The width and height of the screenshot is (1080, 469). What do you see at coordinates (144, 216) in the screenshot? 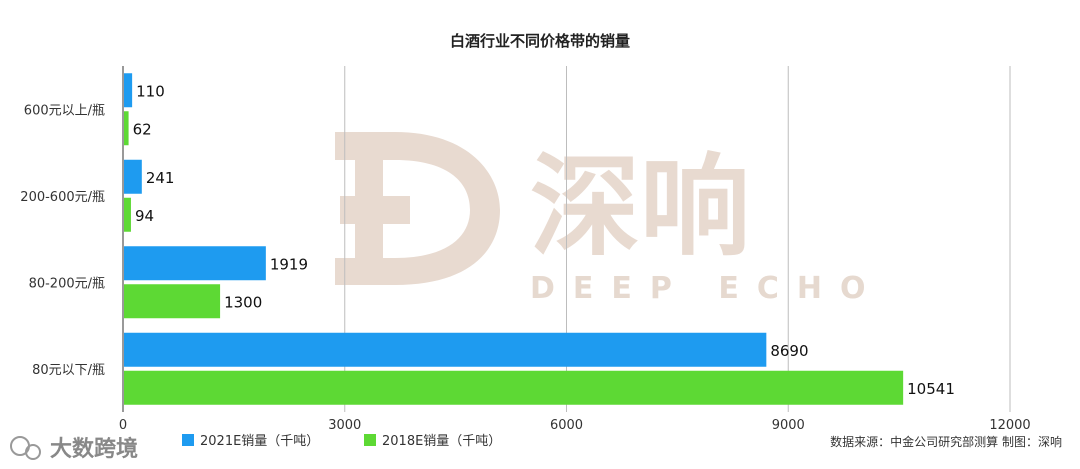
I see `data-label: 94` at bounding box center [144, 216].